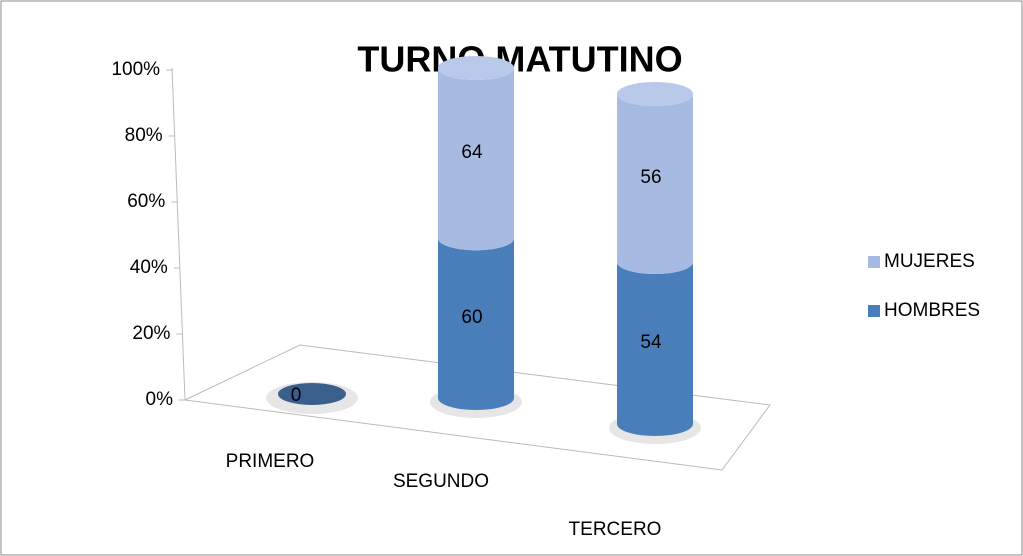 This screenshot has height=556, width=1023. What do you see at coordinates (651, 342) in the screenshot?
I see `data-label: 54` at bounding box center [651, 342].